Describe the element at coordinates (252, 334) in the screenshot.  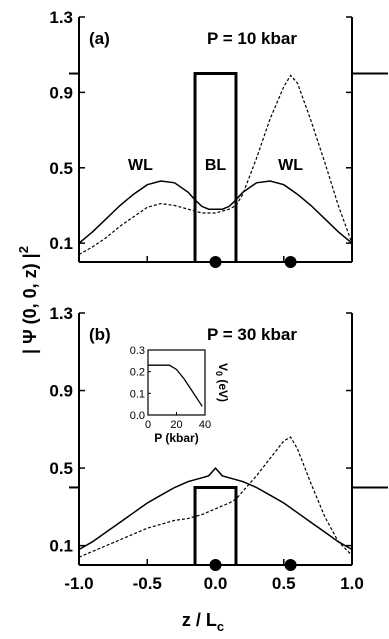
I see `panel-title: P = 30 kbar` at that location.